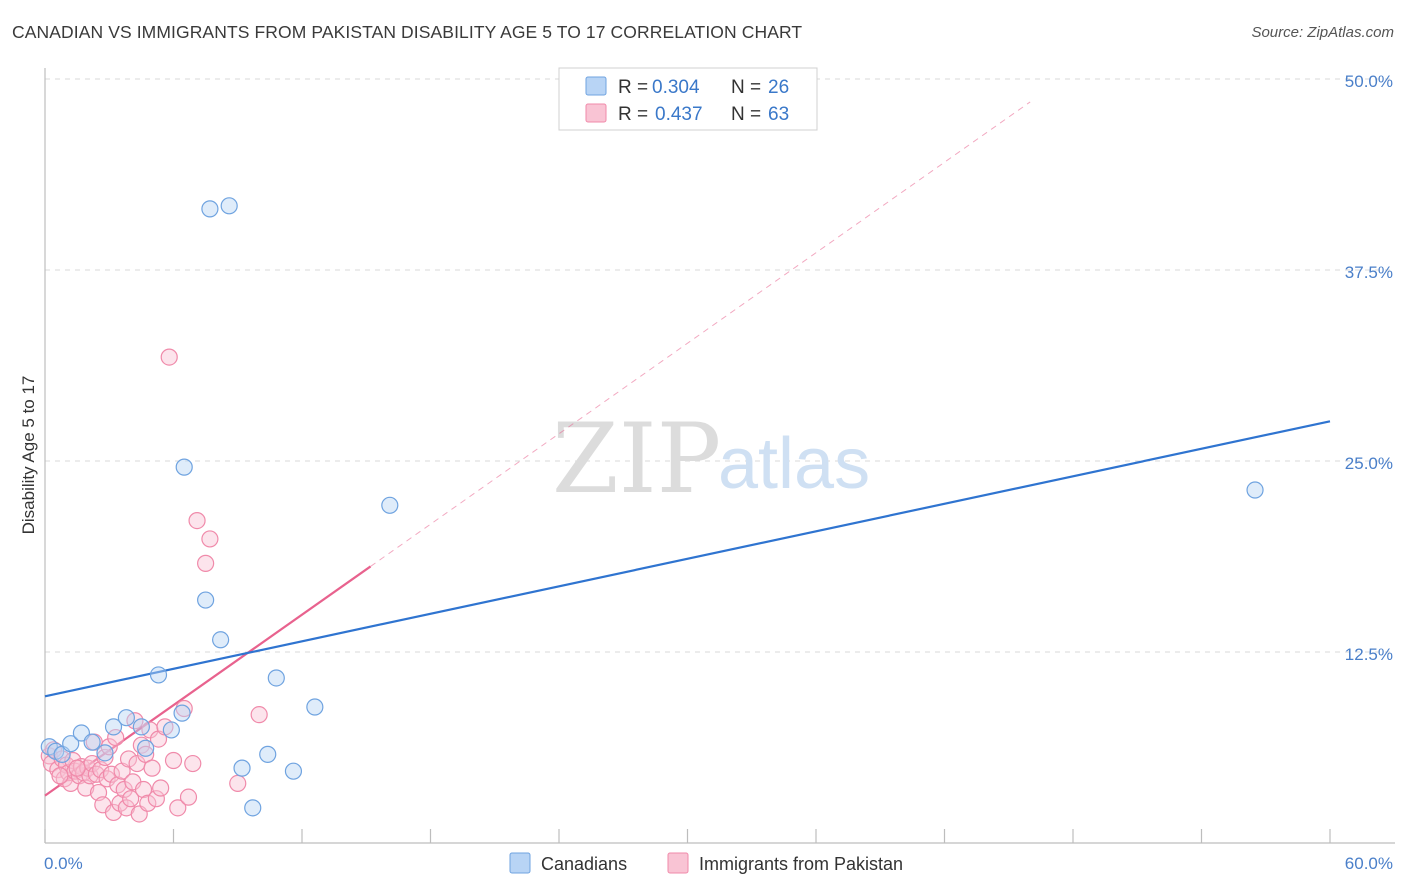 The image size is (1406, 892). I want to click on y-tick-label: 12.5%, so click(1369, 654).